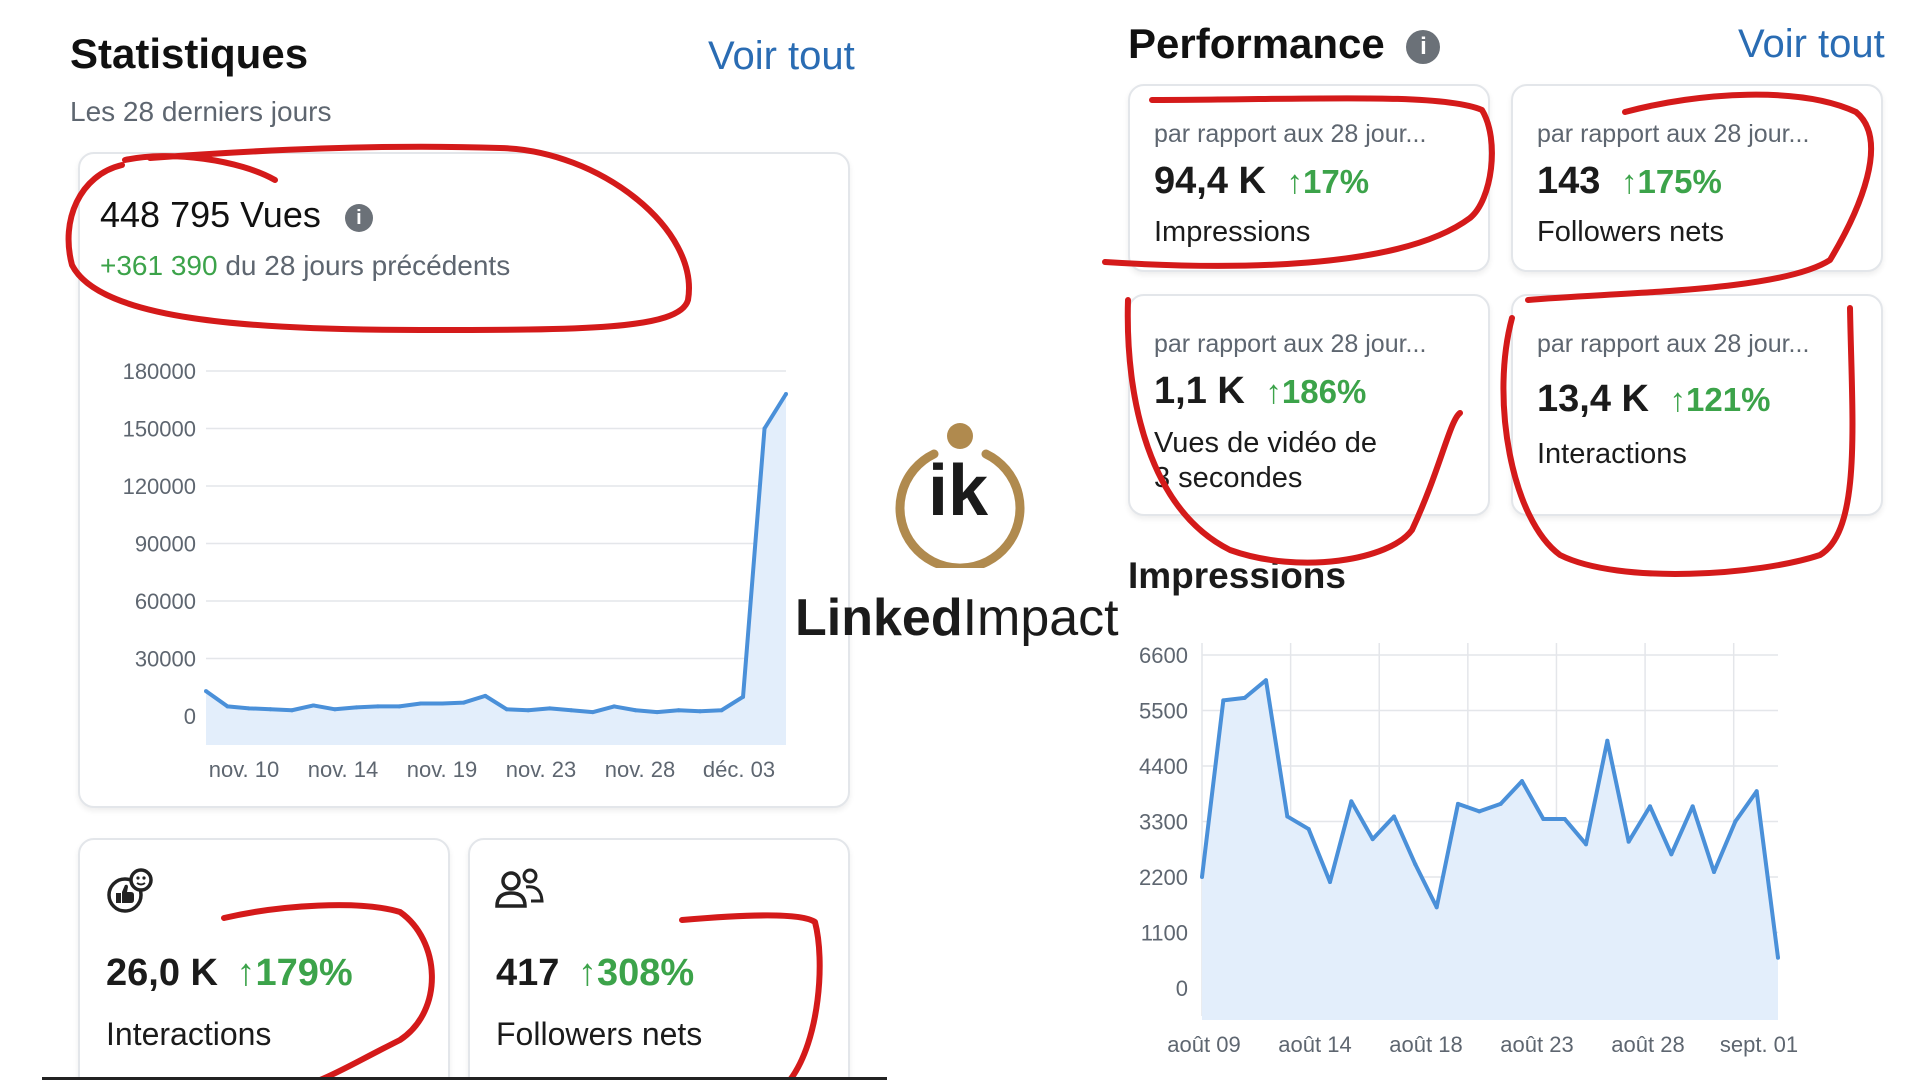 This screenshot has width=1920, height=1080. What do you see at coordinates (368, 265) in the screenshot?
I see `views-delta-text: du 28 jours précédents` at bounding box center [368, 265].